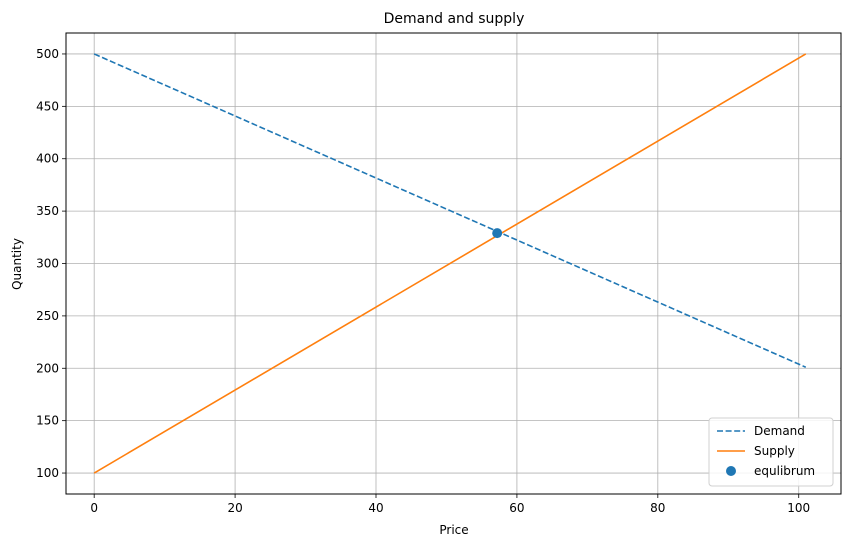  I want to click on y-tick-label: 400, so click(47, 159).